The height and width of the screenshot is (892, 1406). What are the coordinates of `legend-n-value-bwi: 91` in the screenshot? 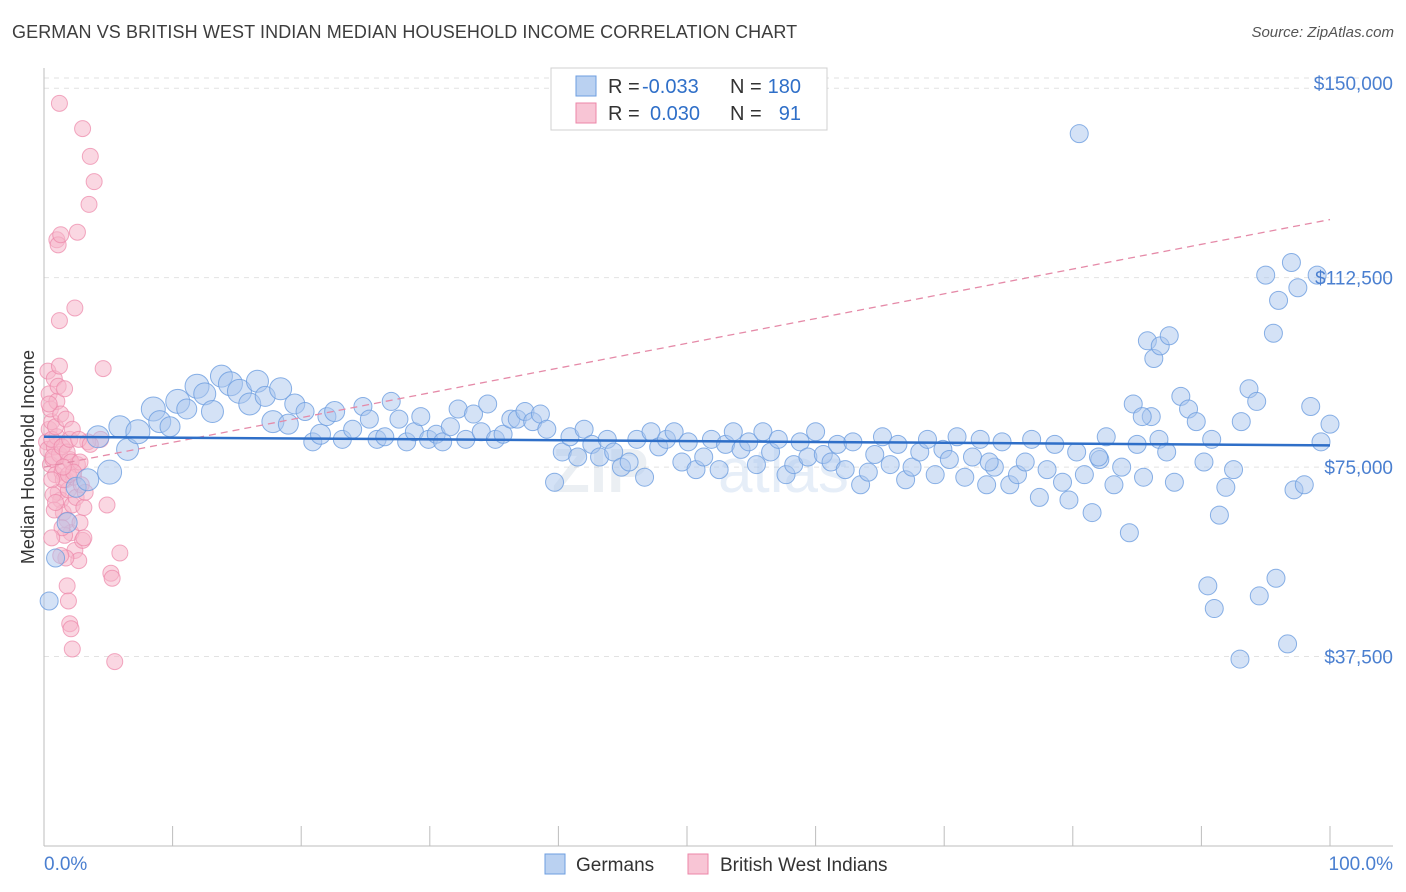 It's located at (790, 114).